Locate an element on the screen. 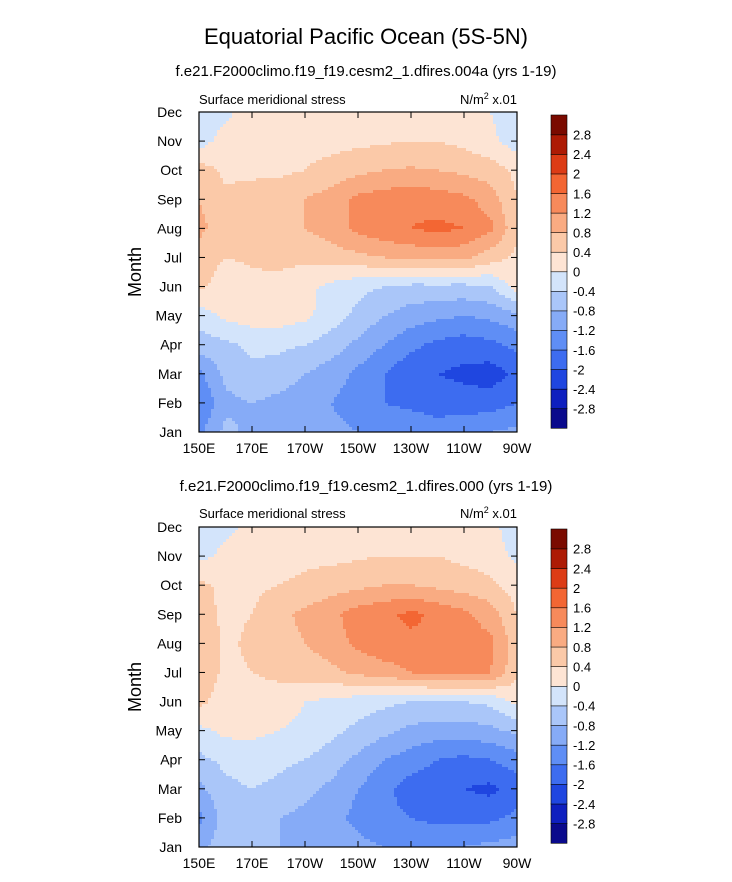 The width and height of the screenshot is (732, 882). variable-label: Surface meridional stress is located at coordinates (272, 513).